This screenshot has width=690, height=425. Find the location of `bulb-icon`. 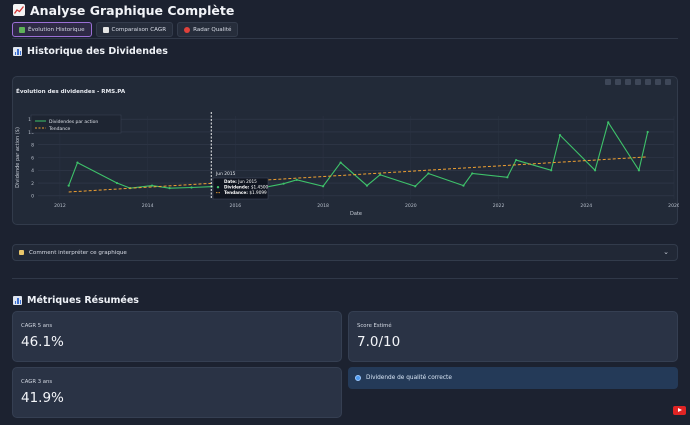

bulb-icon is located at coordinates (21, 252).